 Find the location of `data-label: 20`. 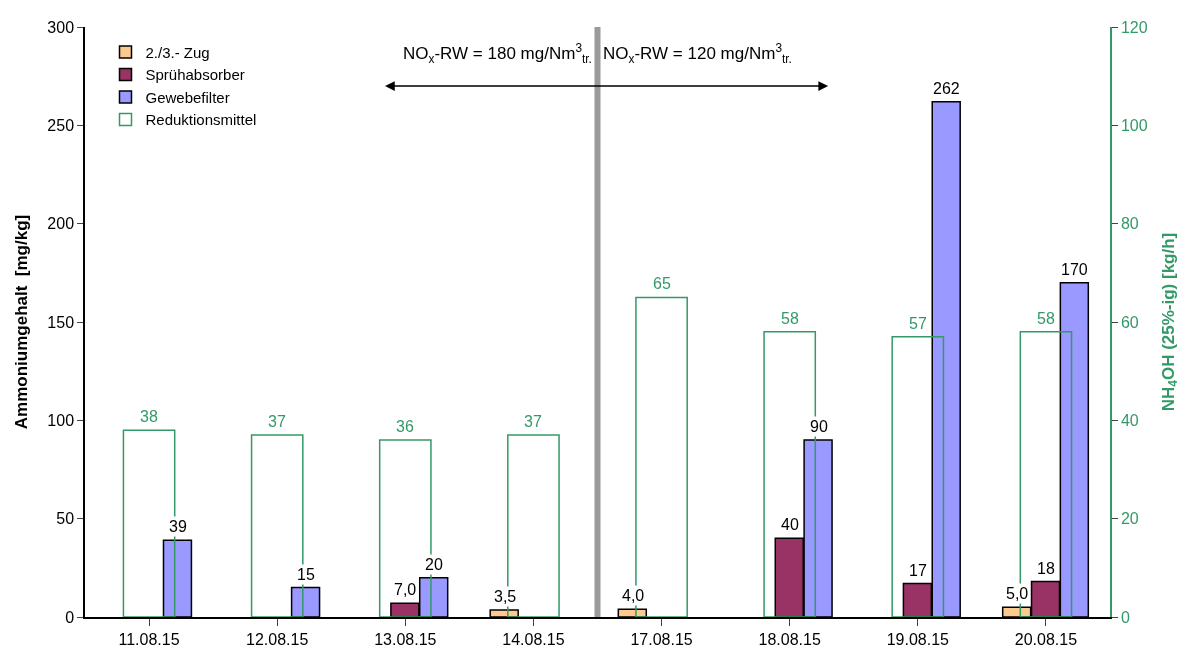

data-label: 20 is located at coordinates (434, 564).